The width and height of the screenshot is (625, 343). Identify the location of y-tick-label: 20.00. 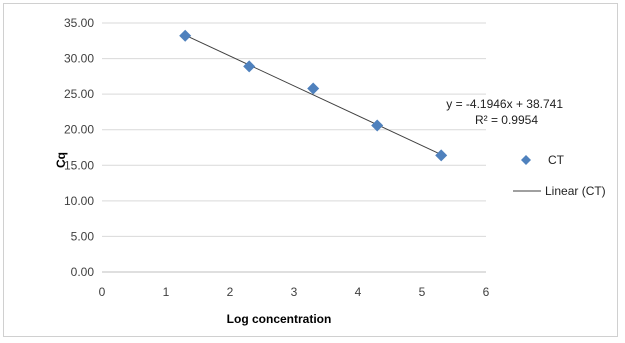
(79, 130).